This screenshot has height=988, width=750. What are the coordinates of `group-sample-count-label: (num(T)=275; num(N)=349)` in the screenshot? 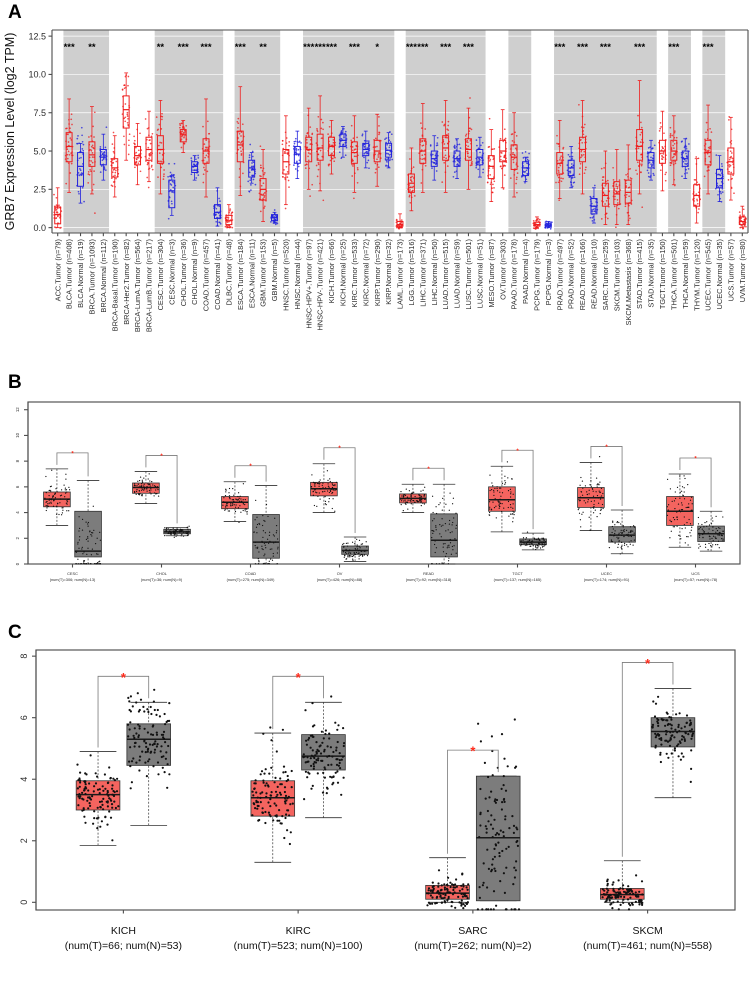 It's located at (251, 579).